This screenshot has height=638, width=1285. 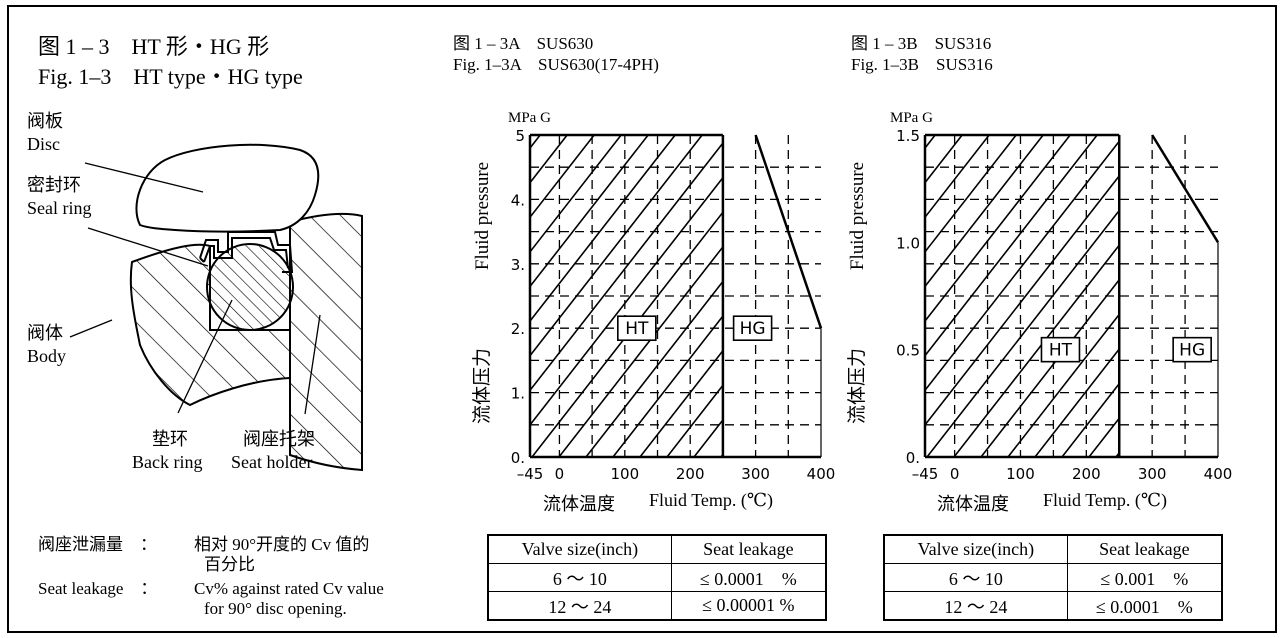 What do you see at coordinates (973, 504) in the screenshot?
I see `chart-b-xlabel-cn: 流体温度` at bounding box center [973, 504].